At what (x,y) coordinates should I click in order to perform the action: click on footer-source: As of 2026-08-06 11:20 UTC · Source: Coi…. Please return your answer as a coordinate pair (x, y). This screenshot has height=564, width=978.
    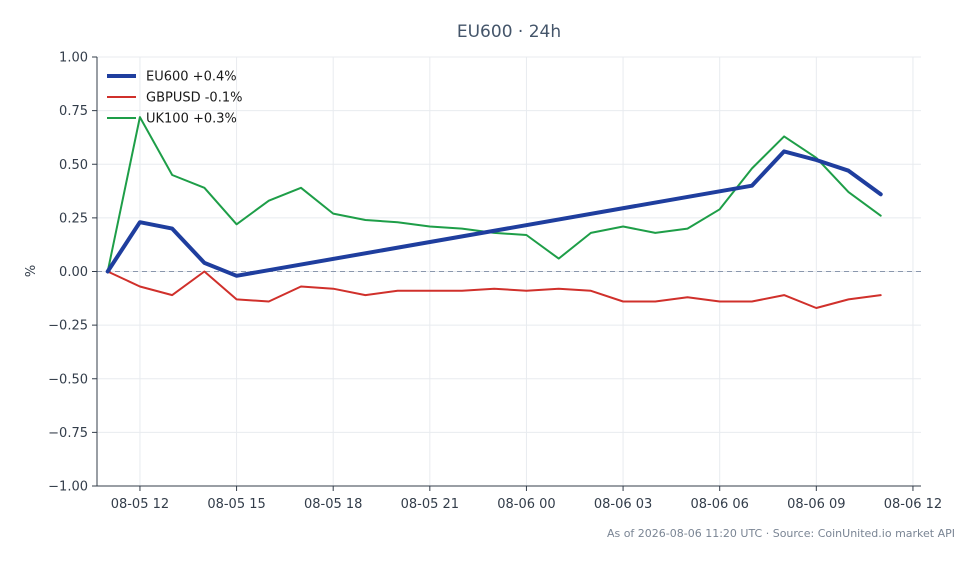
    Looking at the image, I should click on (781, 533).